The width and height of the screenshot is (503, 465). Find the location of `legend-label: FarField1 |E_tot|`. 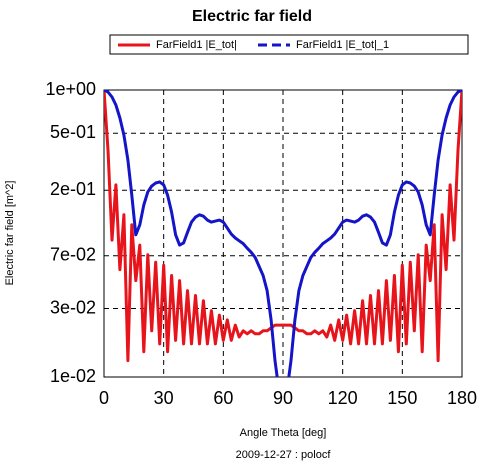

legend-label: FarField1 |E_tot| is located at coordinates (196, 45).